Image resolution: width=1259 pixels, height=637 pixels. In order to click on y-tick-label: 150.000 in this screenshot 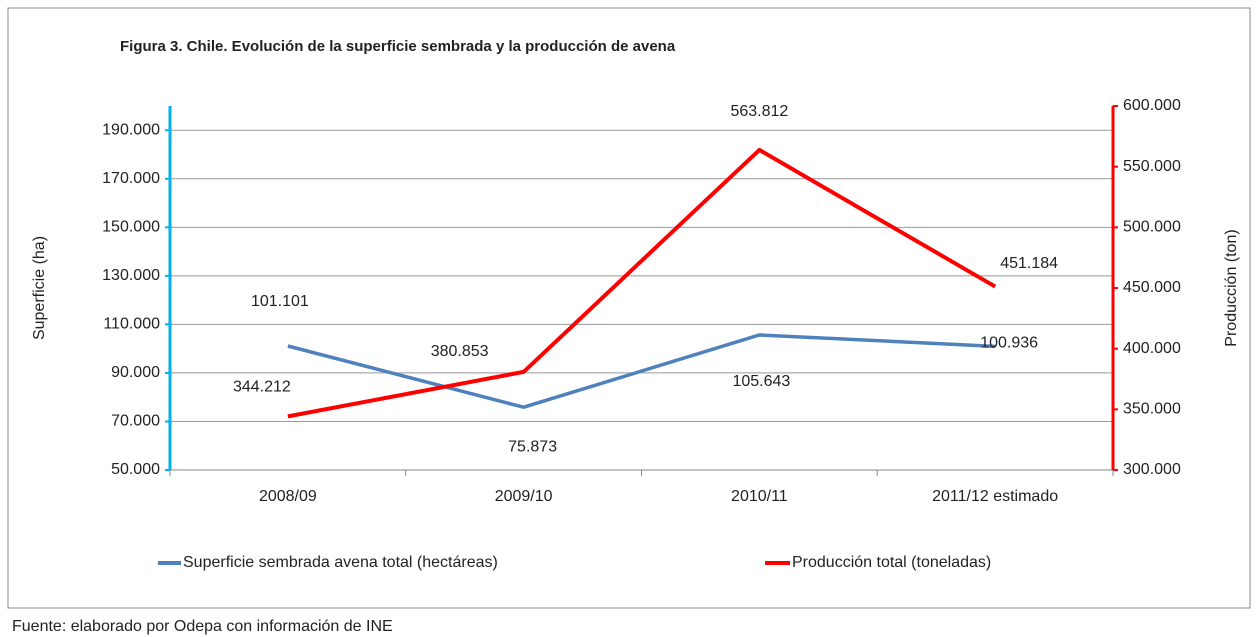, I will do `click(131, 227)`.